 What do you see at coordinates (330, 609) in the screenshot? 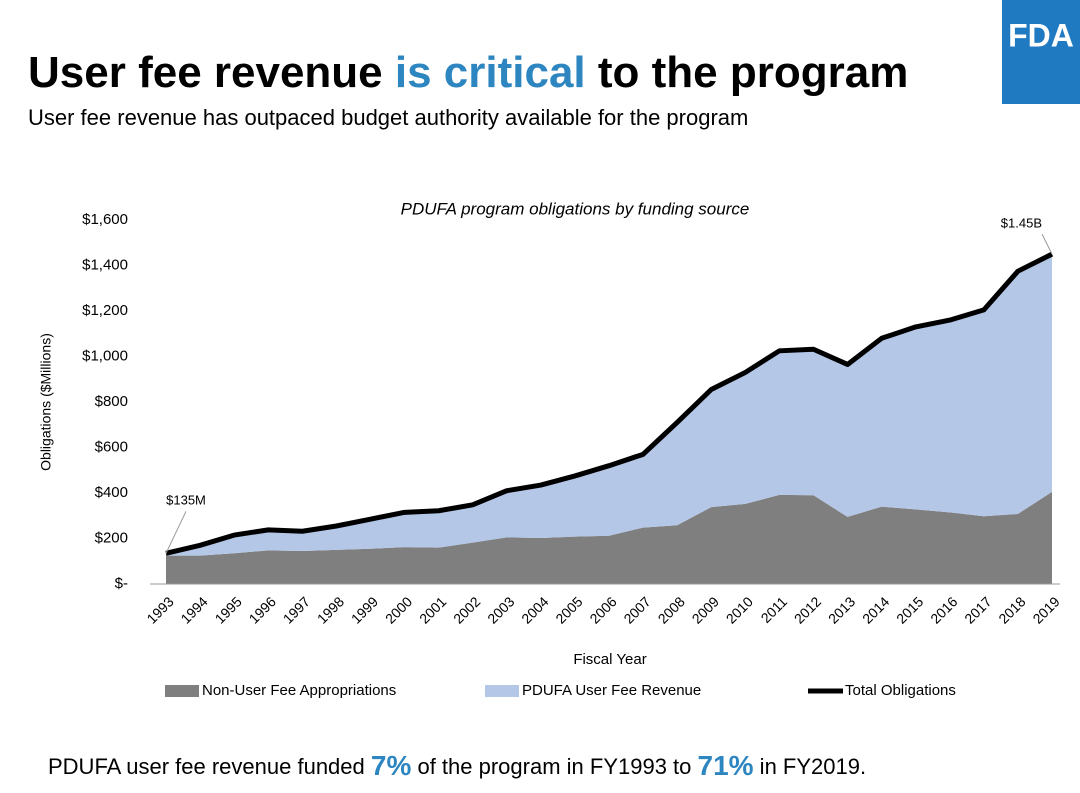
I see `x-tick-label: 1998` at bounding box center [330, 609].